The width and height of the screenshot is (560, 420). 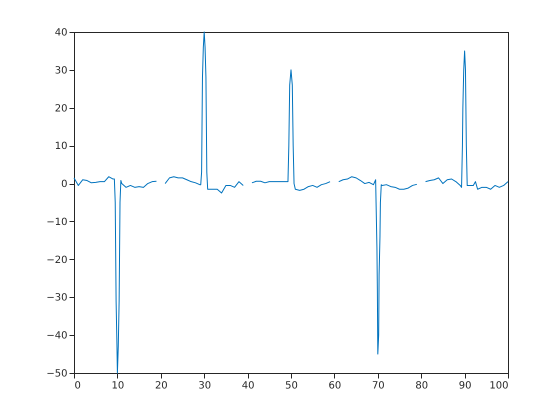 What do you see at coordinates (118, 386) in the screenshot?
I see `x-tick-label: 10` at bounding box center [118, 386].